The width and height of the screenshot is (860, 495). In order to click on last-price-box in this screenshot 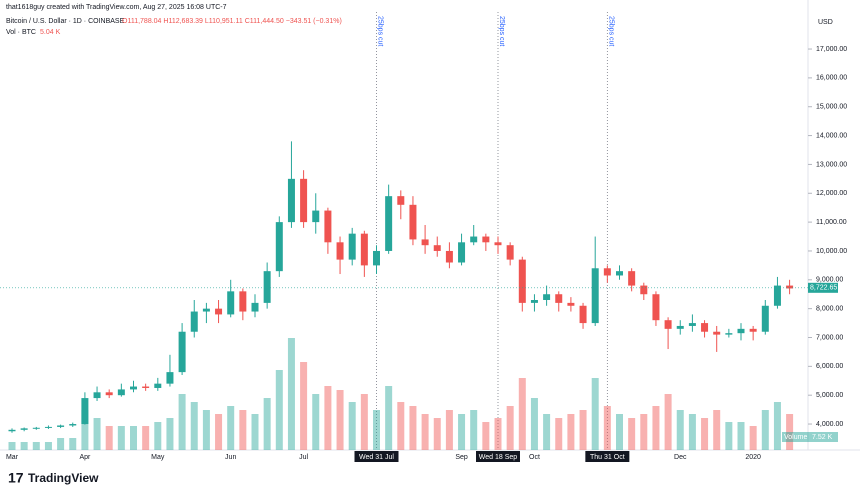, I will do `click(823, 287)`.